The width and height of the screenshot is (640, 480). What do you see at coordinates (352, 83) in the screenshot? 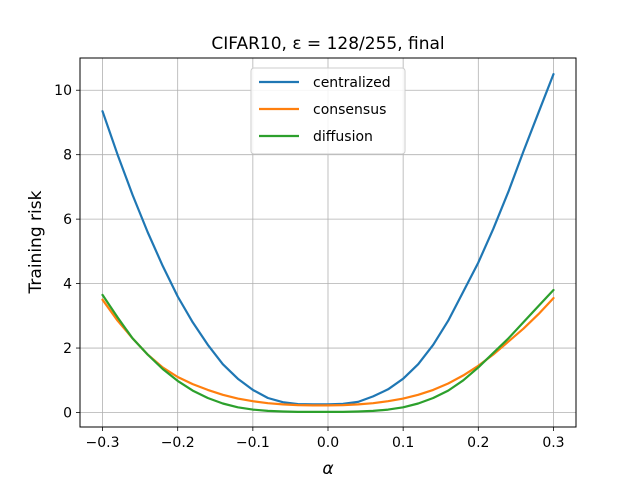
I see `legend-label-centralized: centralized` at bounding box center [352, 83].